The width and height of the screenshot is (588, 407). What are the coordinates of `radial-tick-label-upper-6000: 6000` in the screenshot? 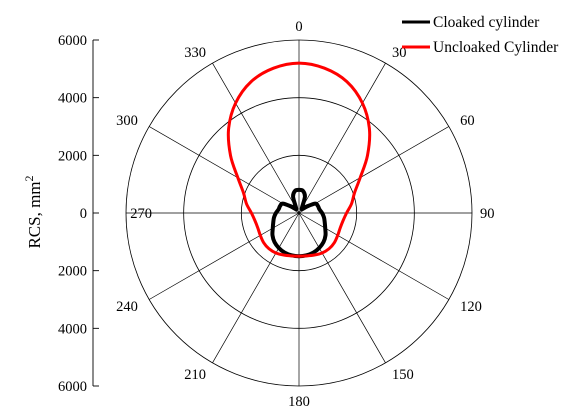 It's located at (72, 41).